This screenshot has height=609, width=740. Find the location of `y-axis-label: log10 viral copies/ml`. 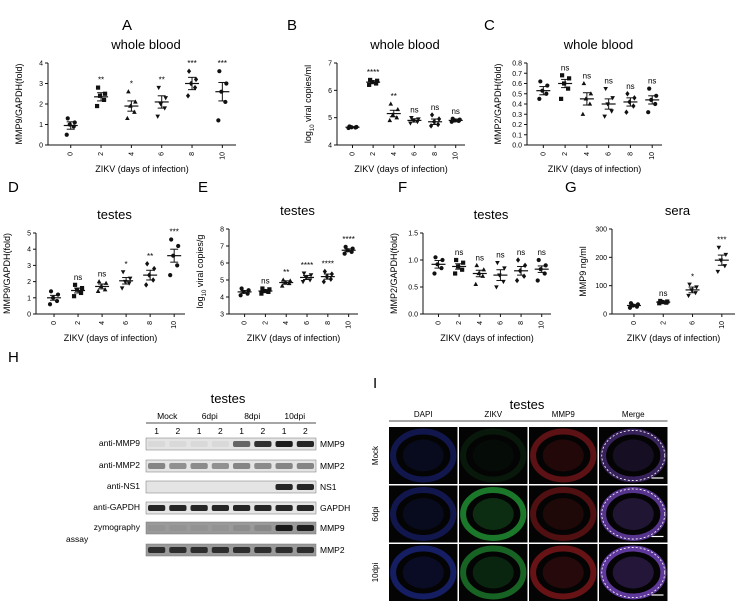

y-axis-label: log10 viral copies/ml is located at coordinates (309, 104).